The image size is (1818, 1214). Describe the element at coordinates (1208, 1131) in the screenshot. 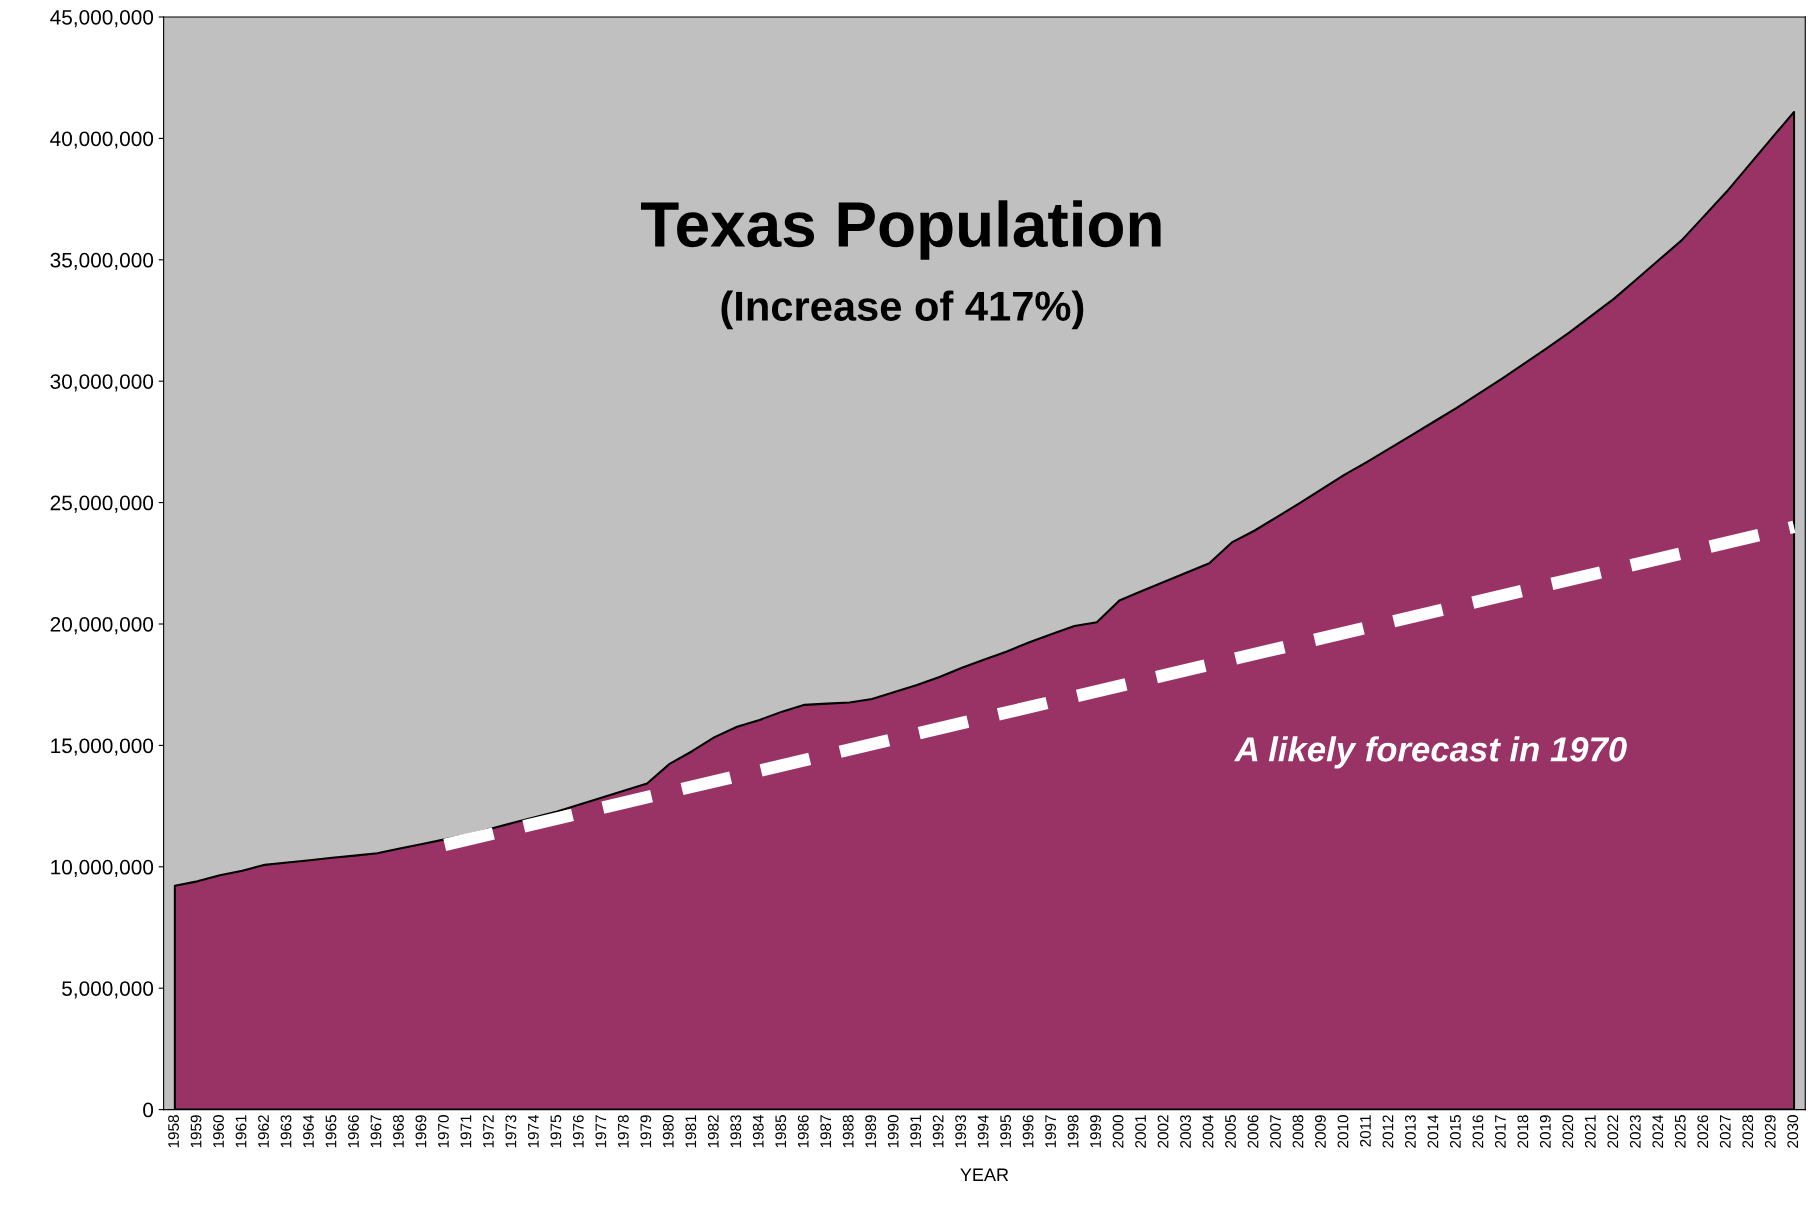

I see `x-tick-label: 2004` at that location.